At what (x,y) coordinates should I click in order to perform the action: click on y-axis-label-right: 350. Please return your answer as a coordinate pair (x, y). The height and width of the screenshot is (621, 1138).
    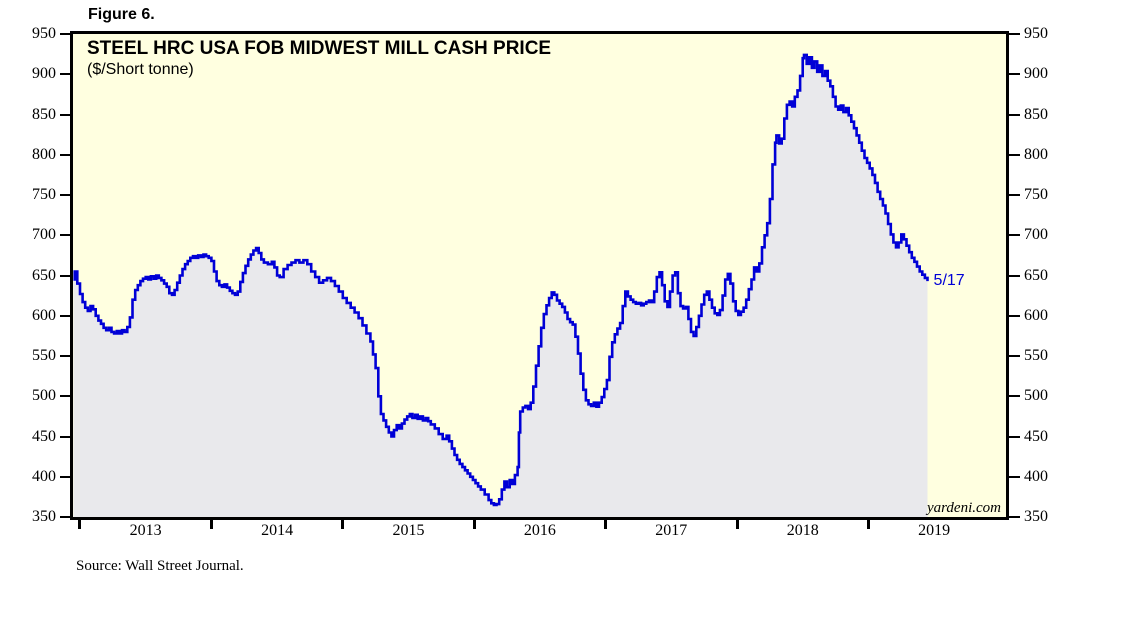
    Looking at the image, I should click on (1036, 516).